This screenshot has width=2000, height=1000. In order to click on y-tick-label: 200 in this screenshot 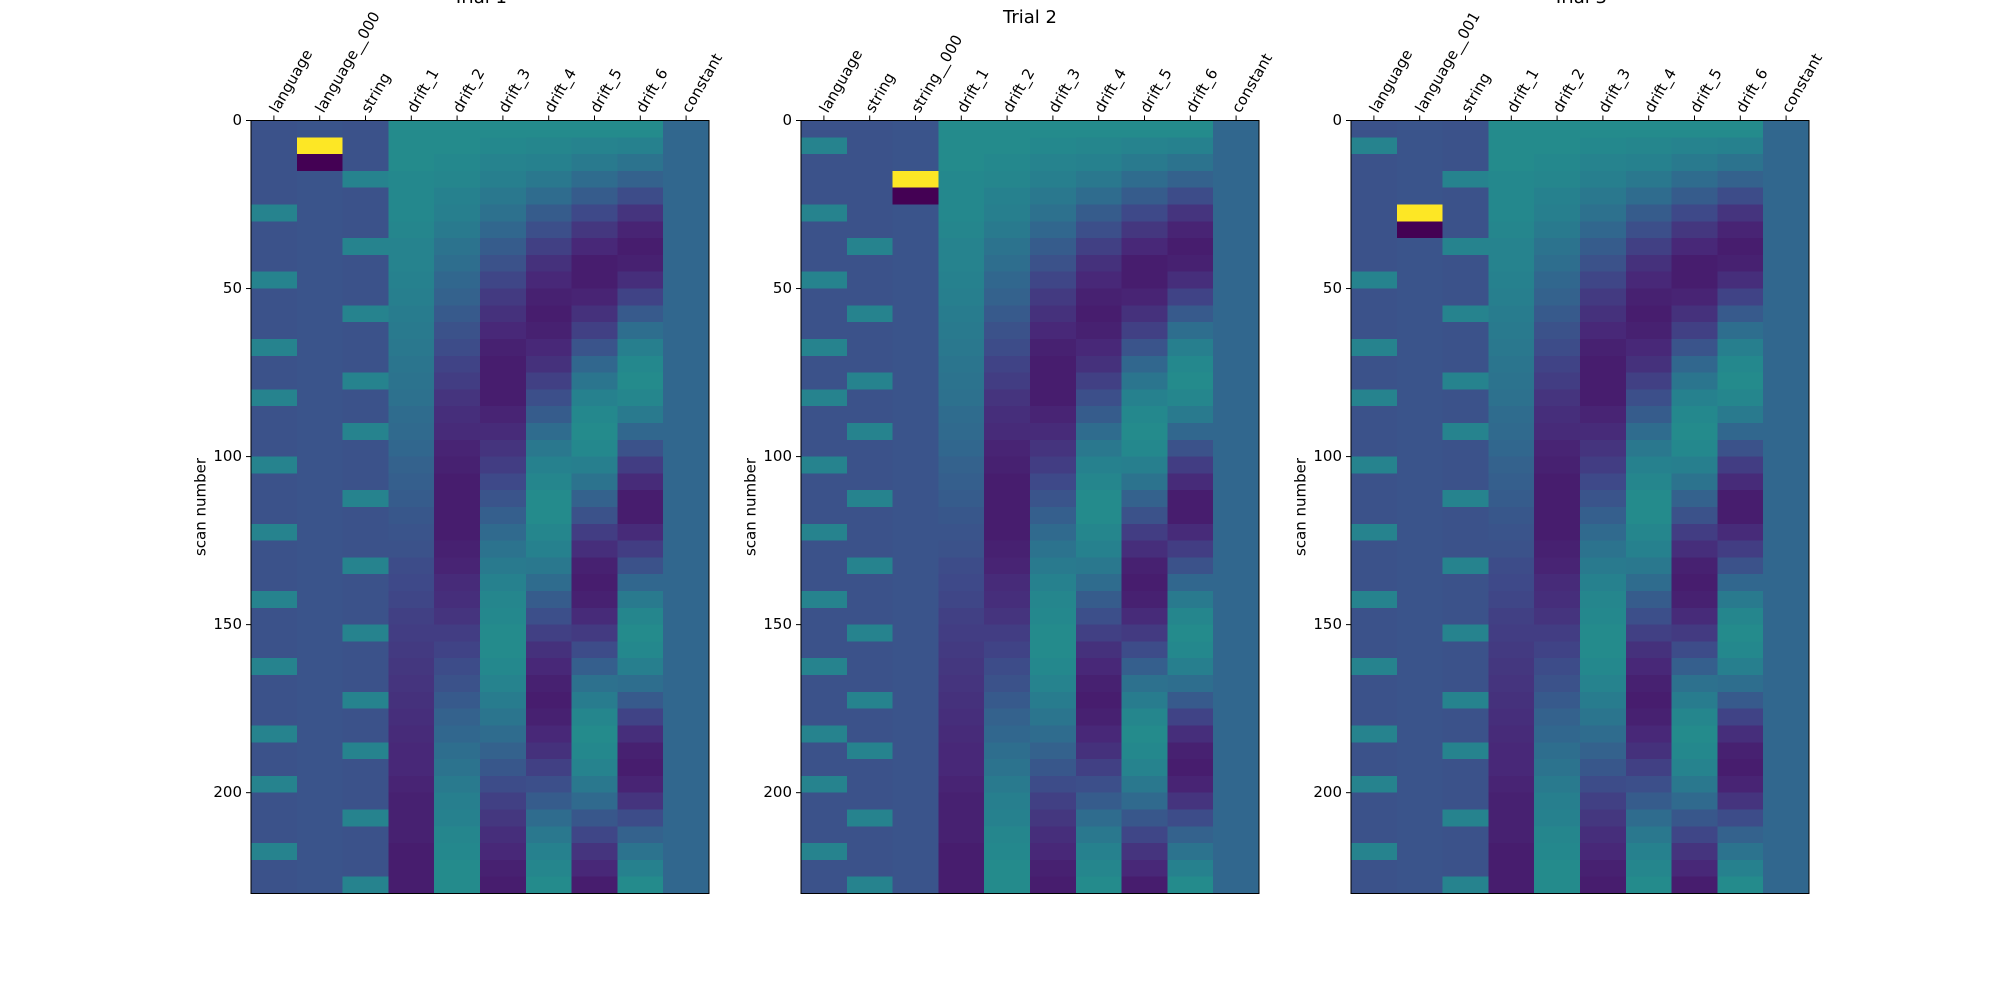, I will do `click(227, 792)`.